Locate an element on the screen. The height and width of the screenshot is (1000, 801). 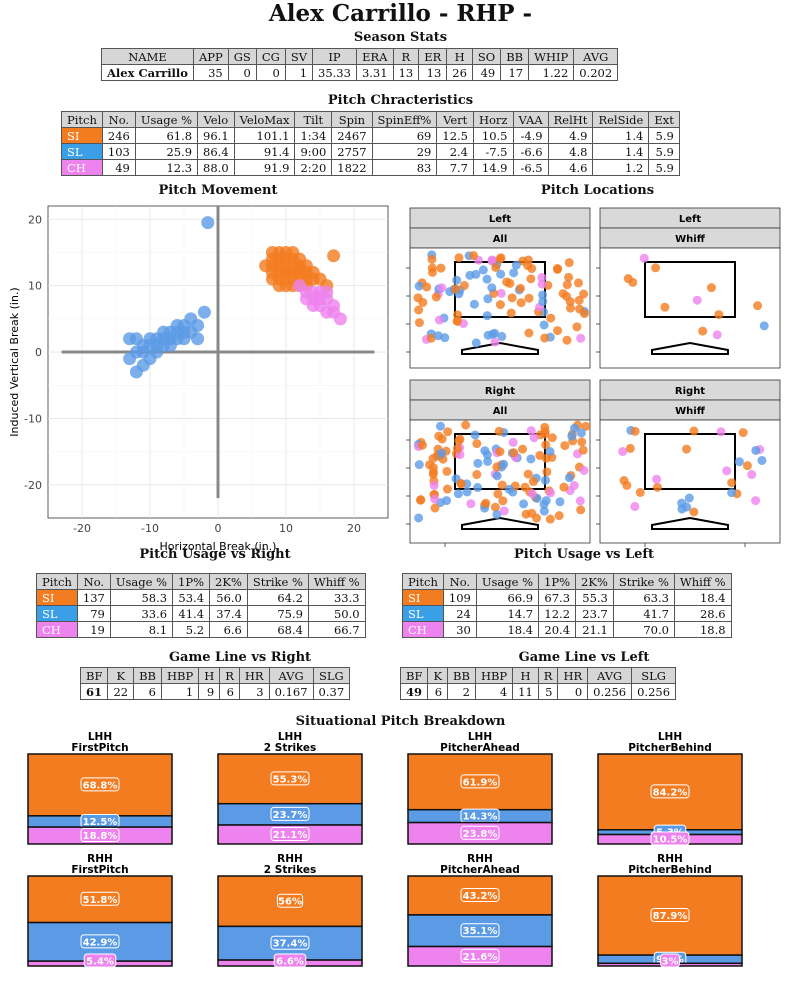
column-header: SO is located at coordinates (486, 56).